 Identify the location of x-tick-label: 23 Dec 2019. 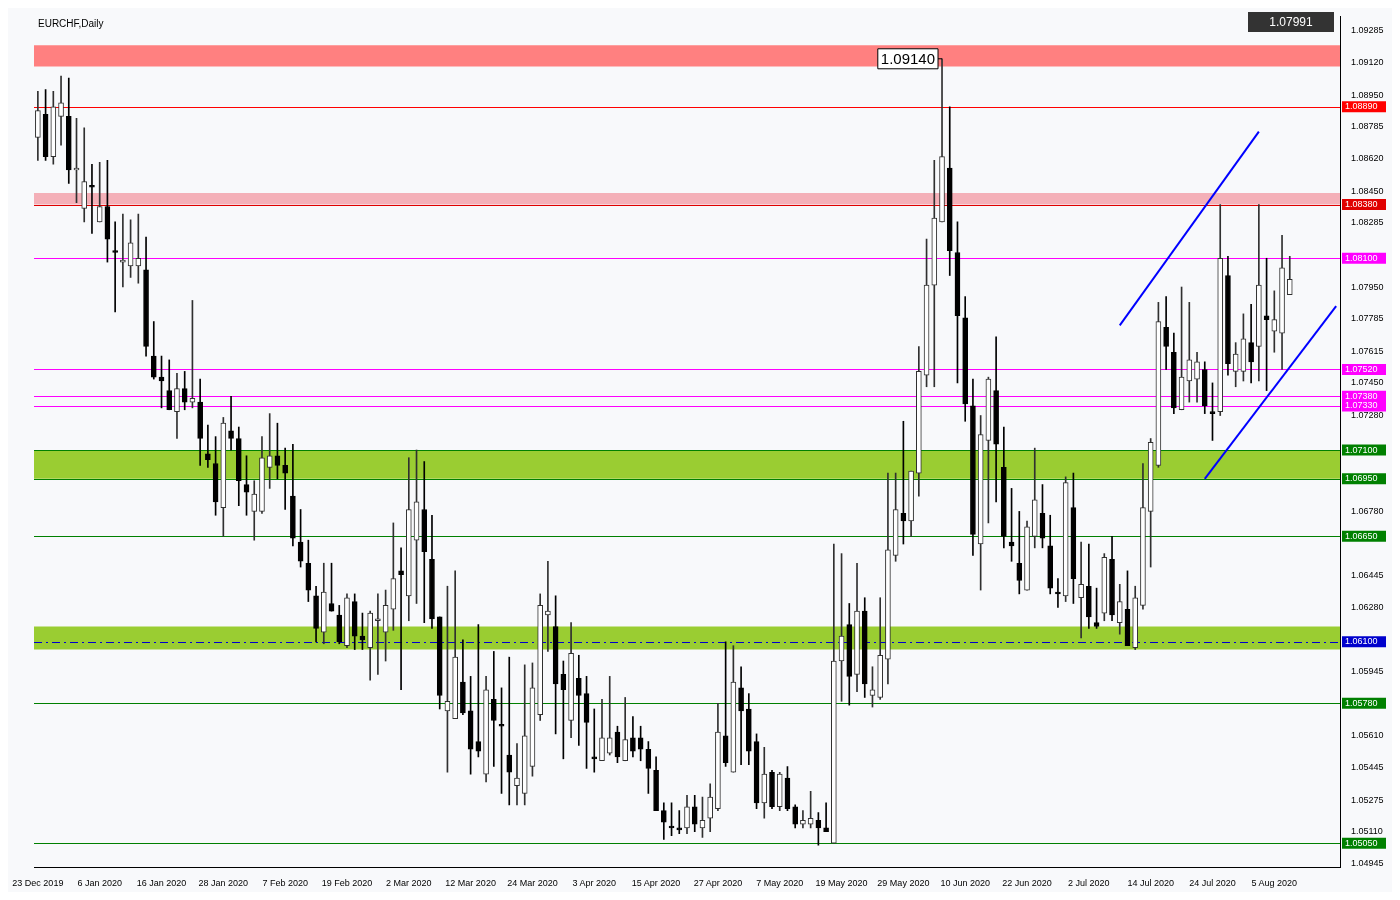
(38, 883).